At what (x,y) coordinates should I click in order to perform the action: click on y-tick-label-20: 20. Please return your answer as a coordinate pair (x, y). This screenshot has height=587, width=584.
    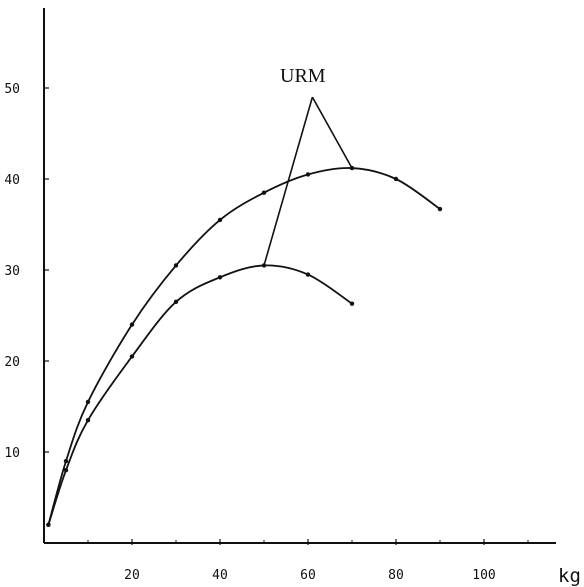
    Looking at the image, I should click on (12, 362).